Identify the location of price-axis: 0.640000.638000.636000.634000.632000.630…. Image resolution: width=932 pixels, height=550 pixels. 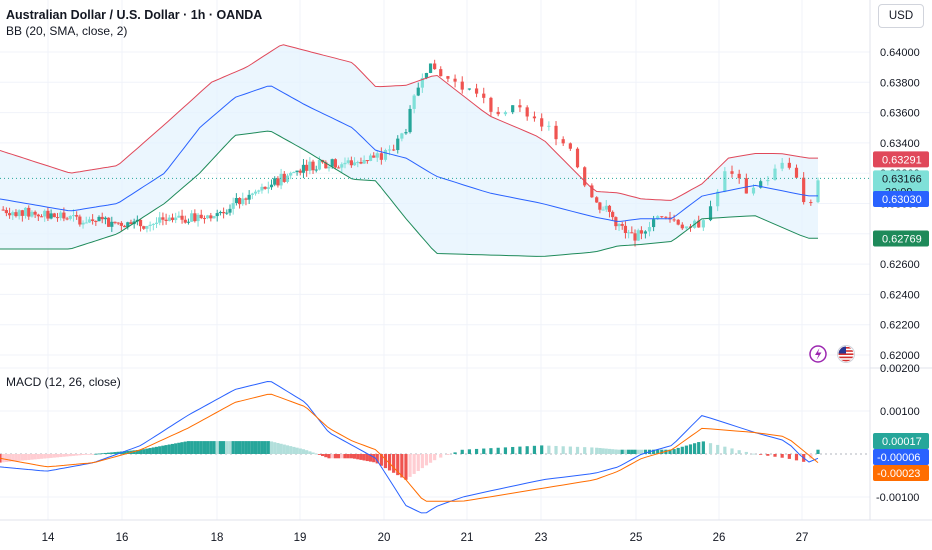
(898, 275).